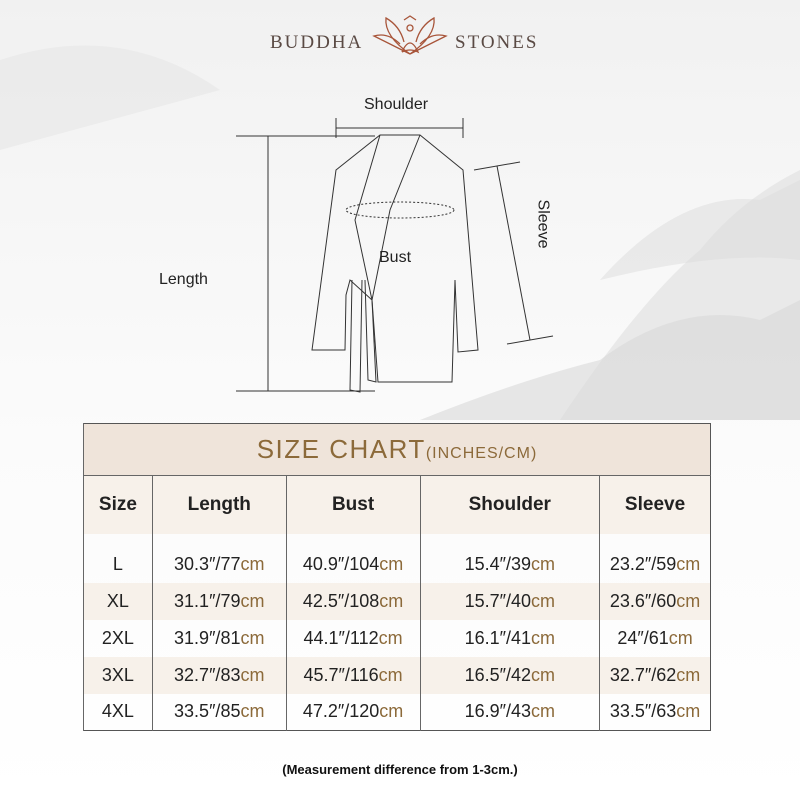 The width and height of the screenshot is (800, 800). I want to click on measurement-cell: 24″/61cm, so click(655, 638).